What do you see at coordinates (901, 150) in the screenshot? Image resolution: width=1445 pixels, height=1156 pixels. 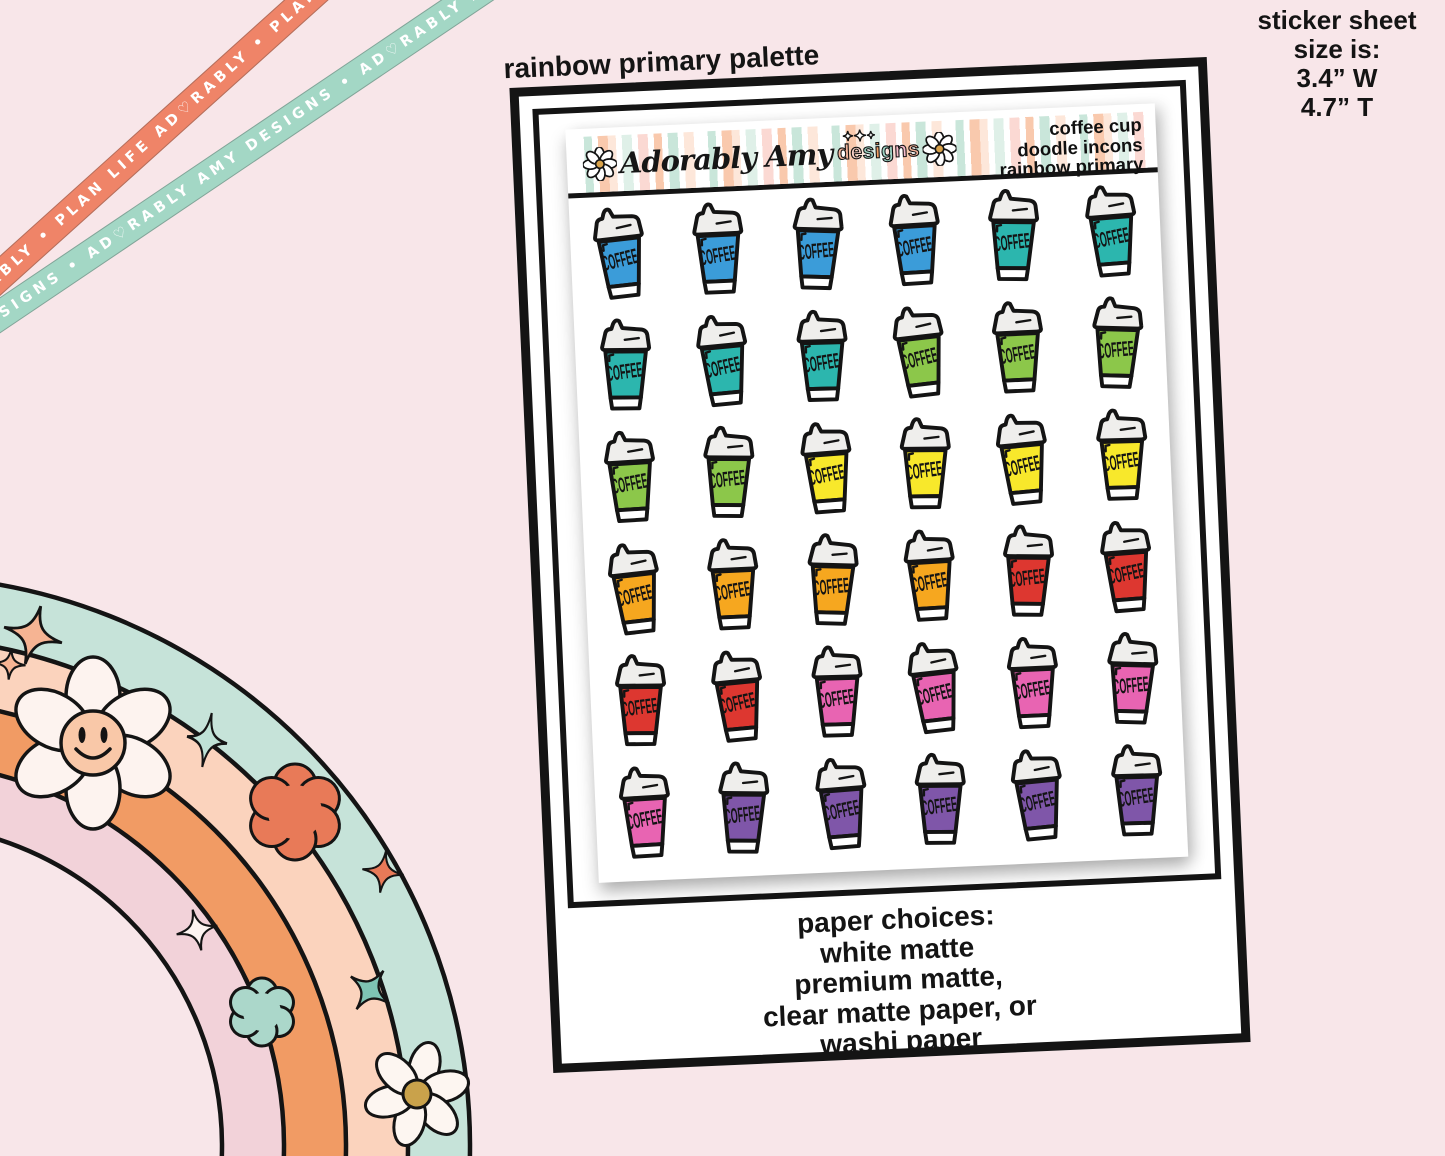 I see `brand-sub-letter: n` at bounding box center [901, 150].